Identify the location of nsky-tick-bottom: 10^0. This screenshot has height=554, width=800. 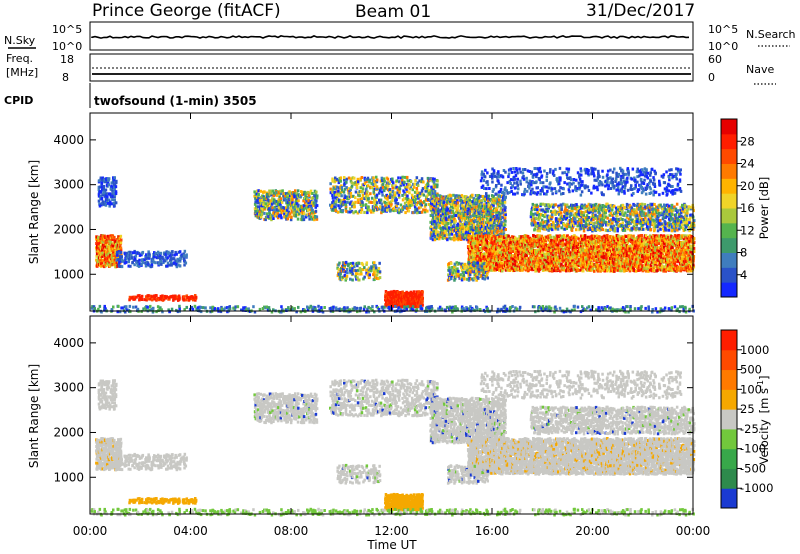
(67, 46).